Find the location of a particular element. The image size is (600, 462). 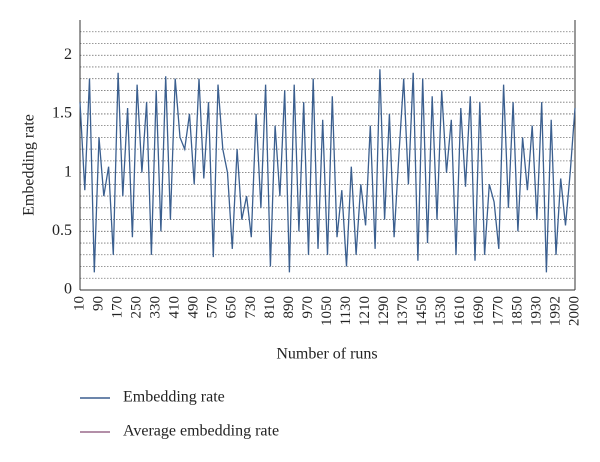

x-tick-label: 1050 is located at coordinates (327, 311).